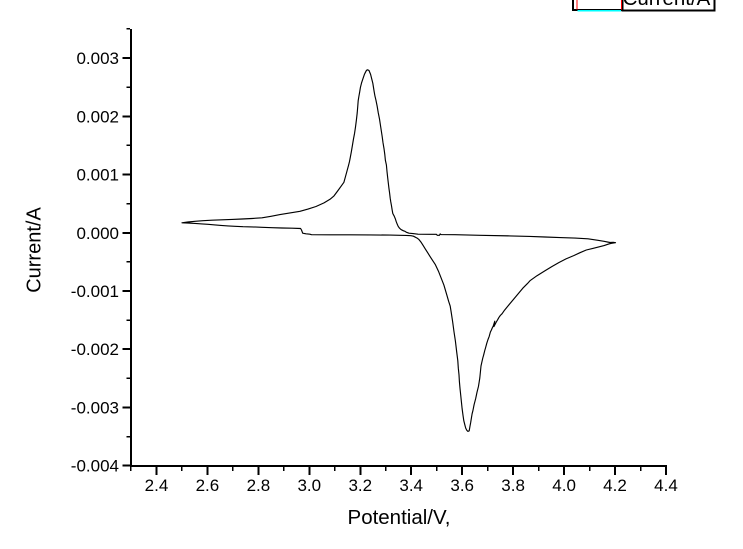 This screenshot has width=743, height=549. I want to click on svg-text: 3.2, so click(360, 485).